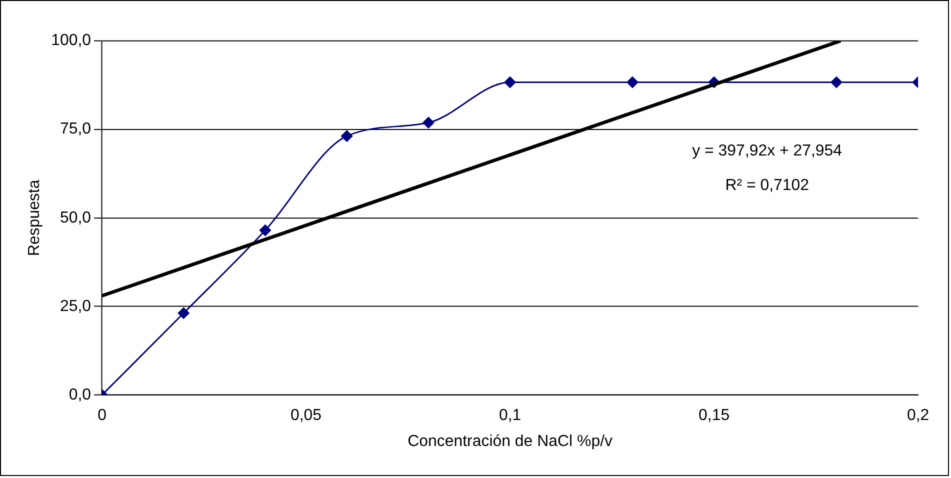 This screenshot has height=478, width=951. I want to click on x-tick-label: 0, so click(102, 415).